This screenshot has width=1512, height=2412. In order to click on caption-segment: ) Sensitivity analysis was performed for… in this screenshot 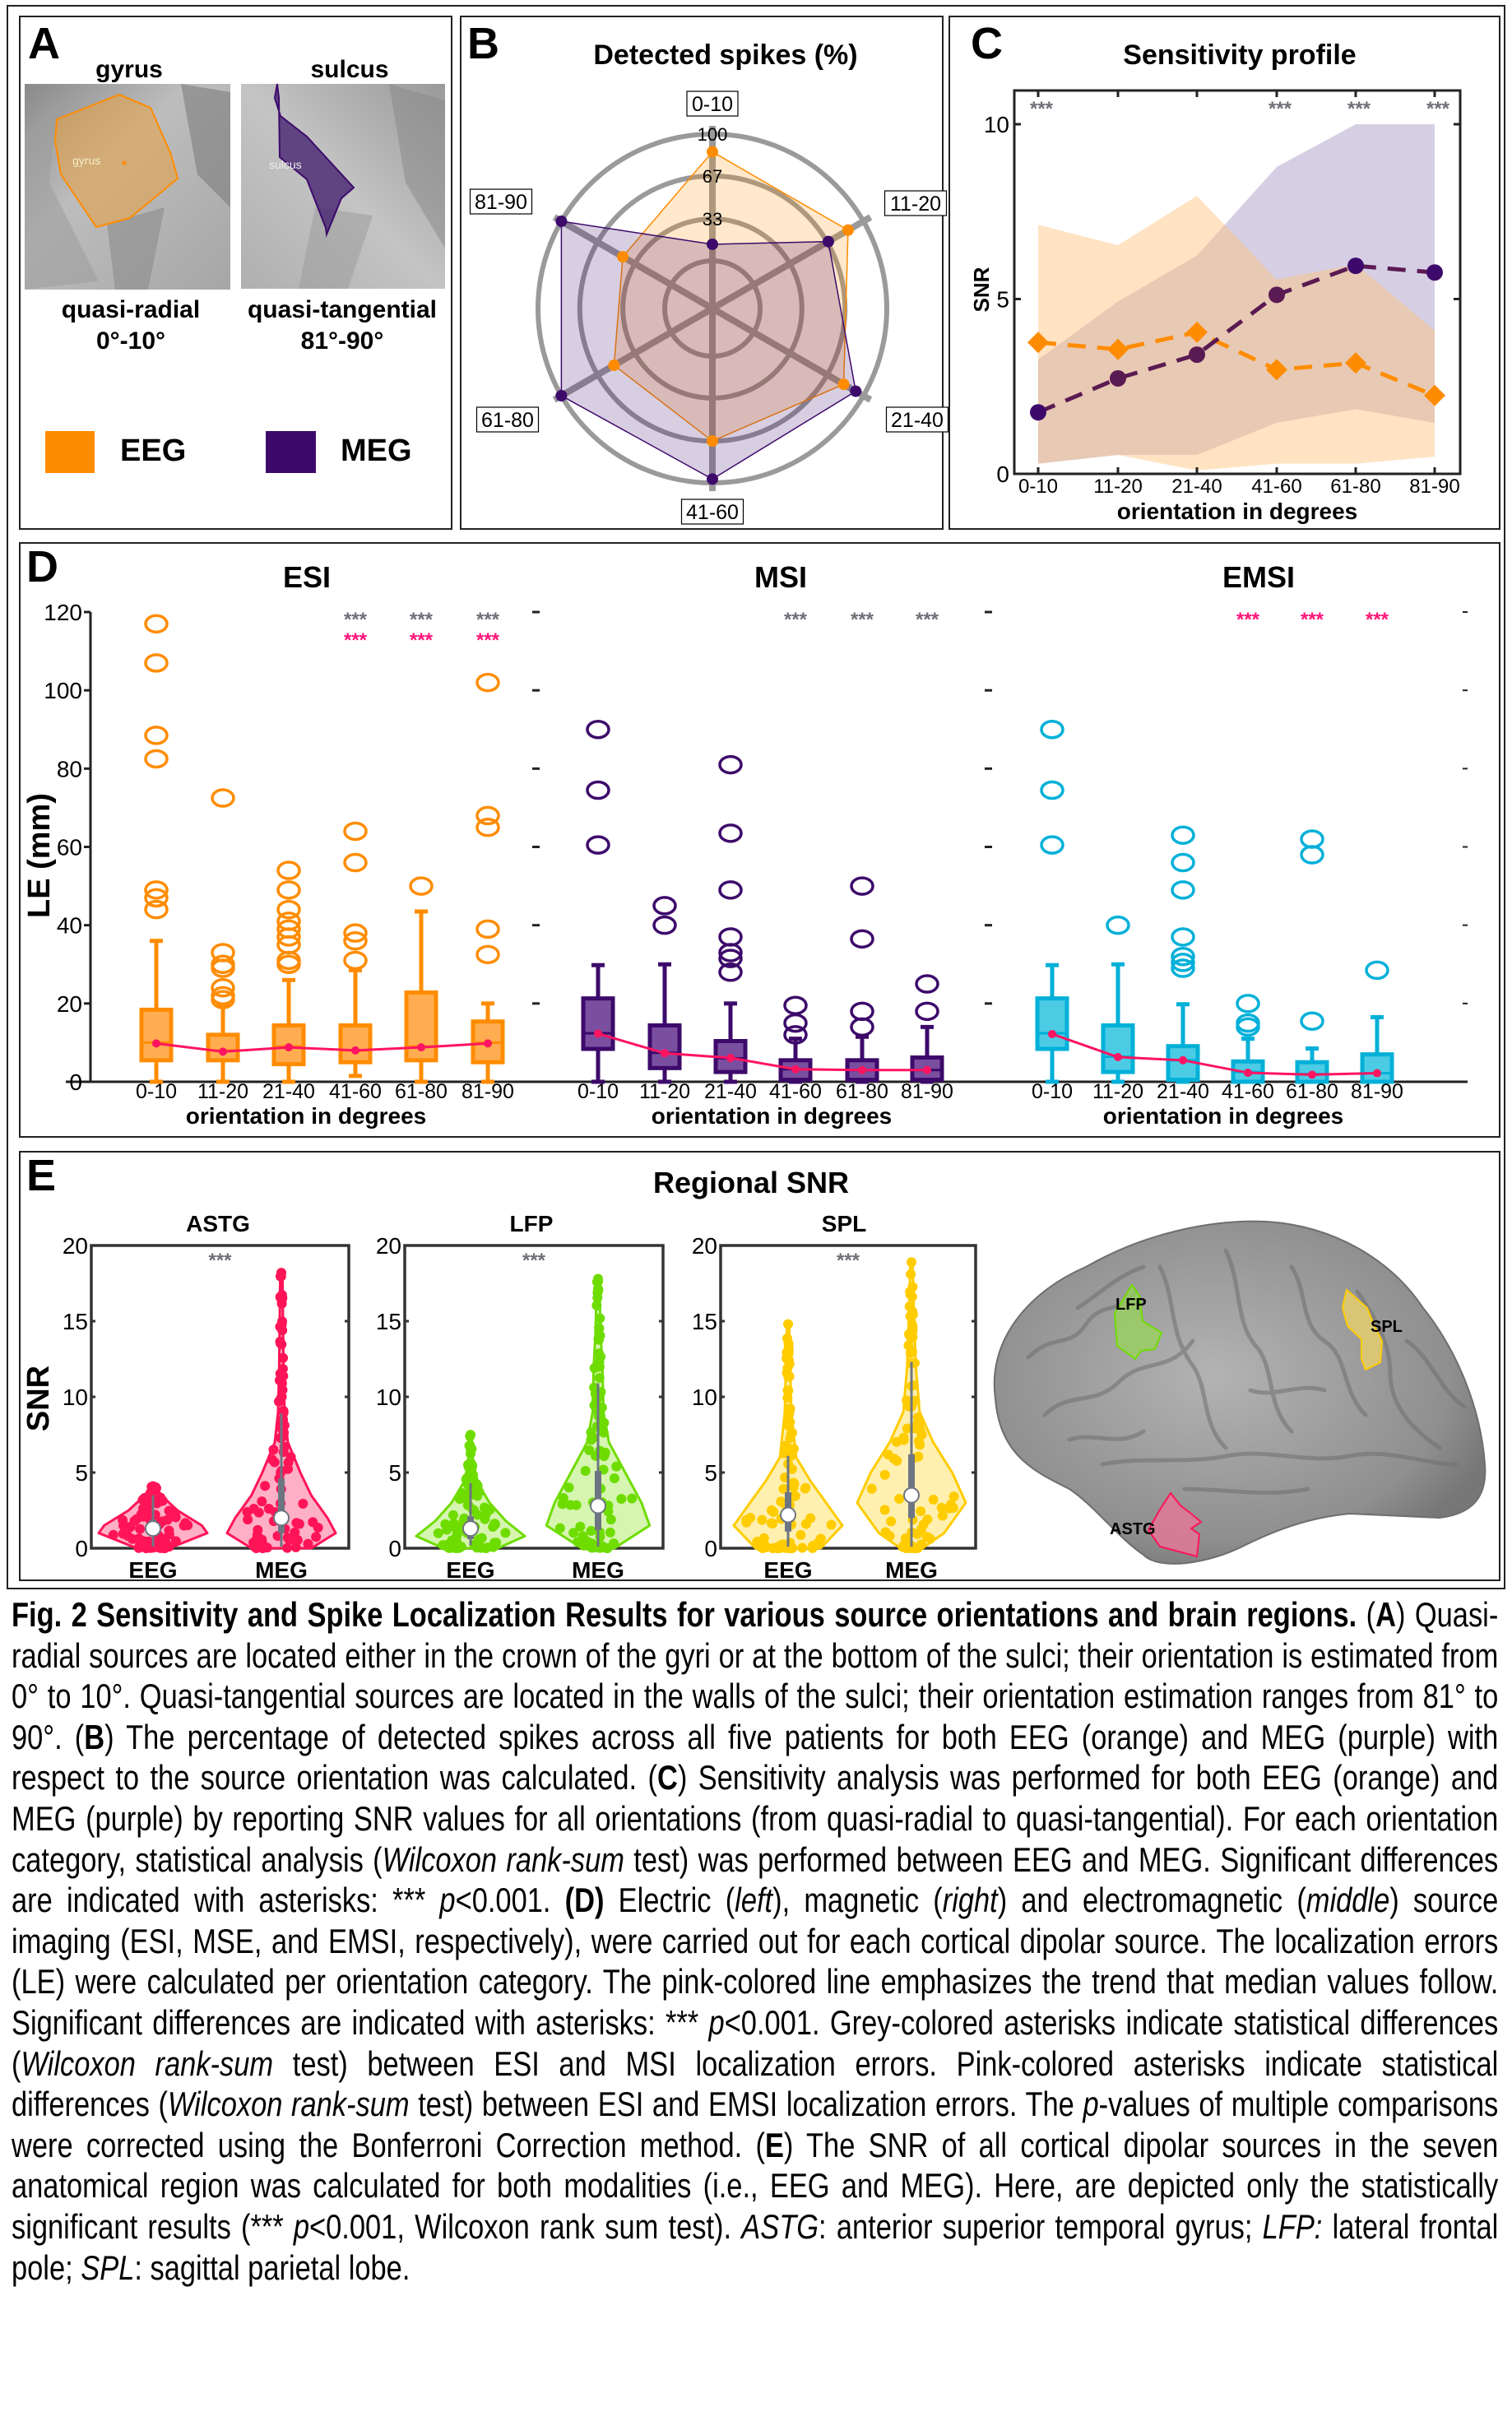, I will do `click(755, 1818)`.